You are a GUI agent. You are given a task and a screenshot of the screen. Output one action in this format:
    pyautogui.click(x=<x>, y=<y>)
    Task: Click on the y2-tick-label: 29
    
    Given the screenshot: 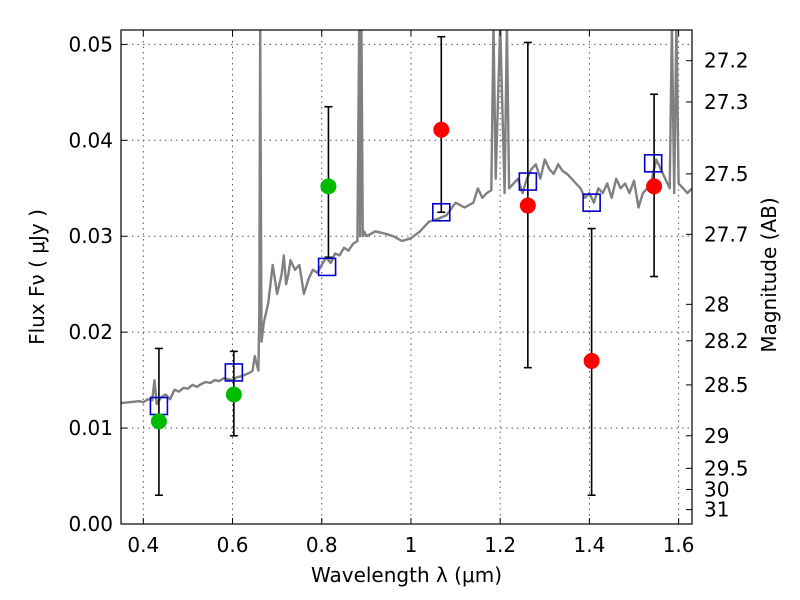 What is the action you would take?
    pyautogui.click(x=716, y=436)
    